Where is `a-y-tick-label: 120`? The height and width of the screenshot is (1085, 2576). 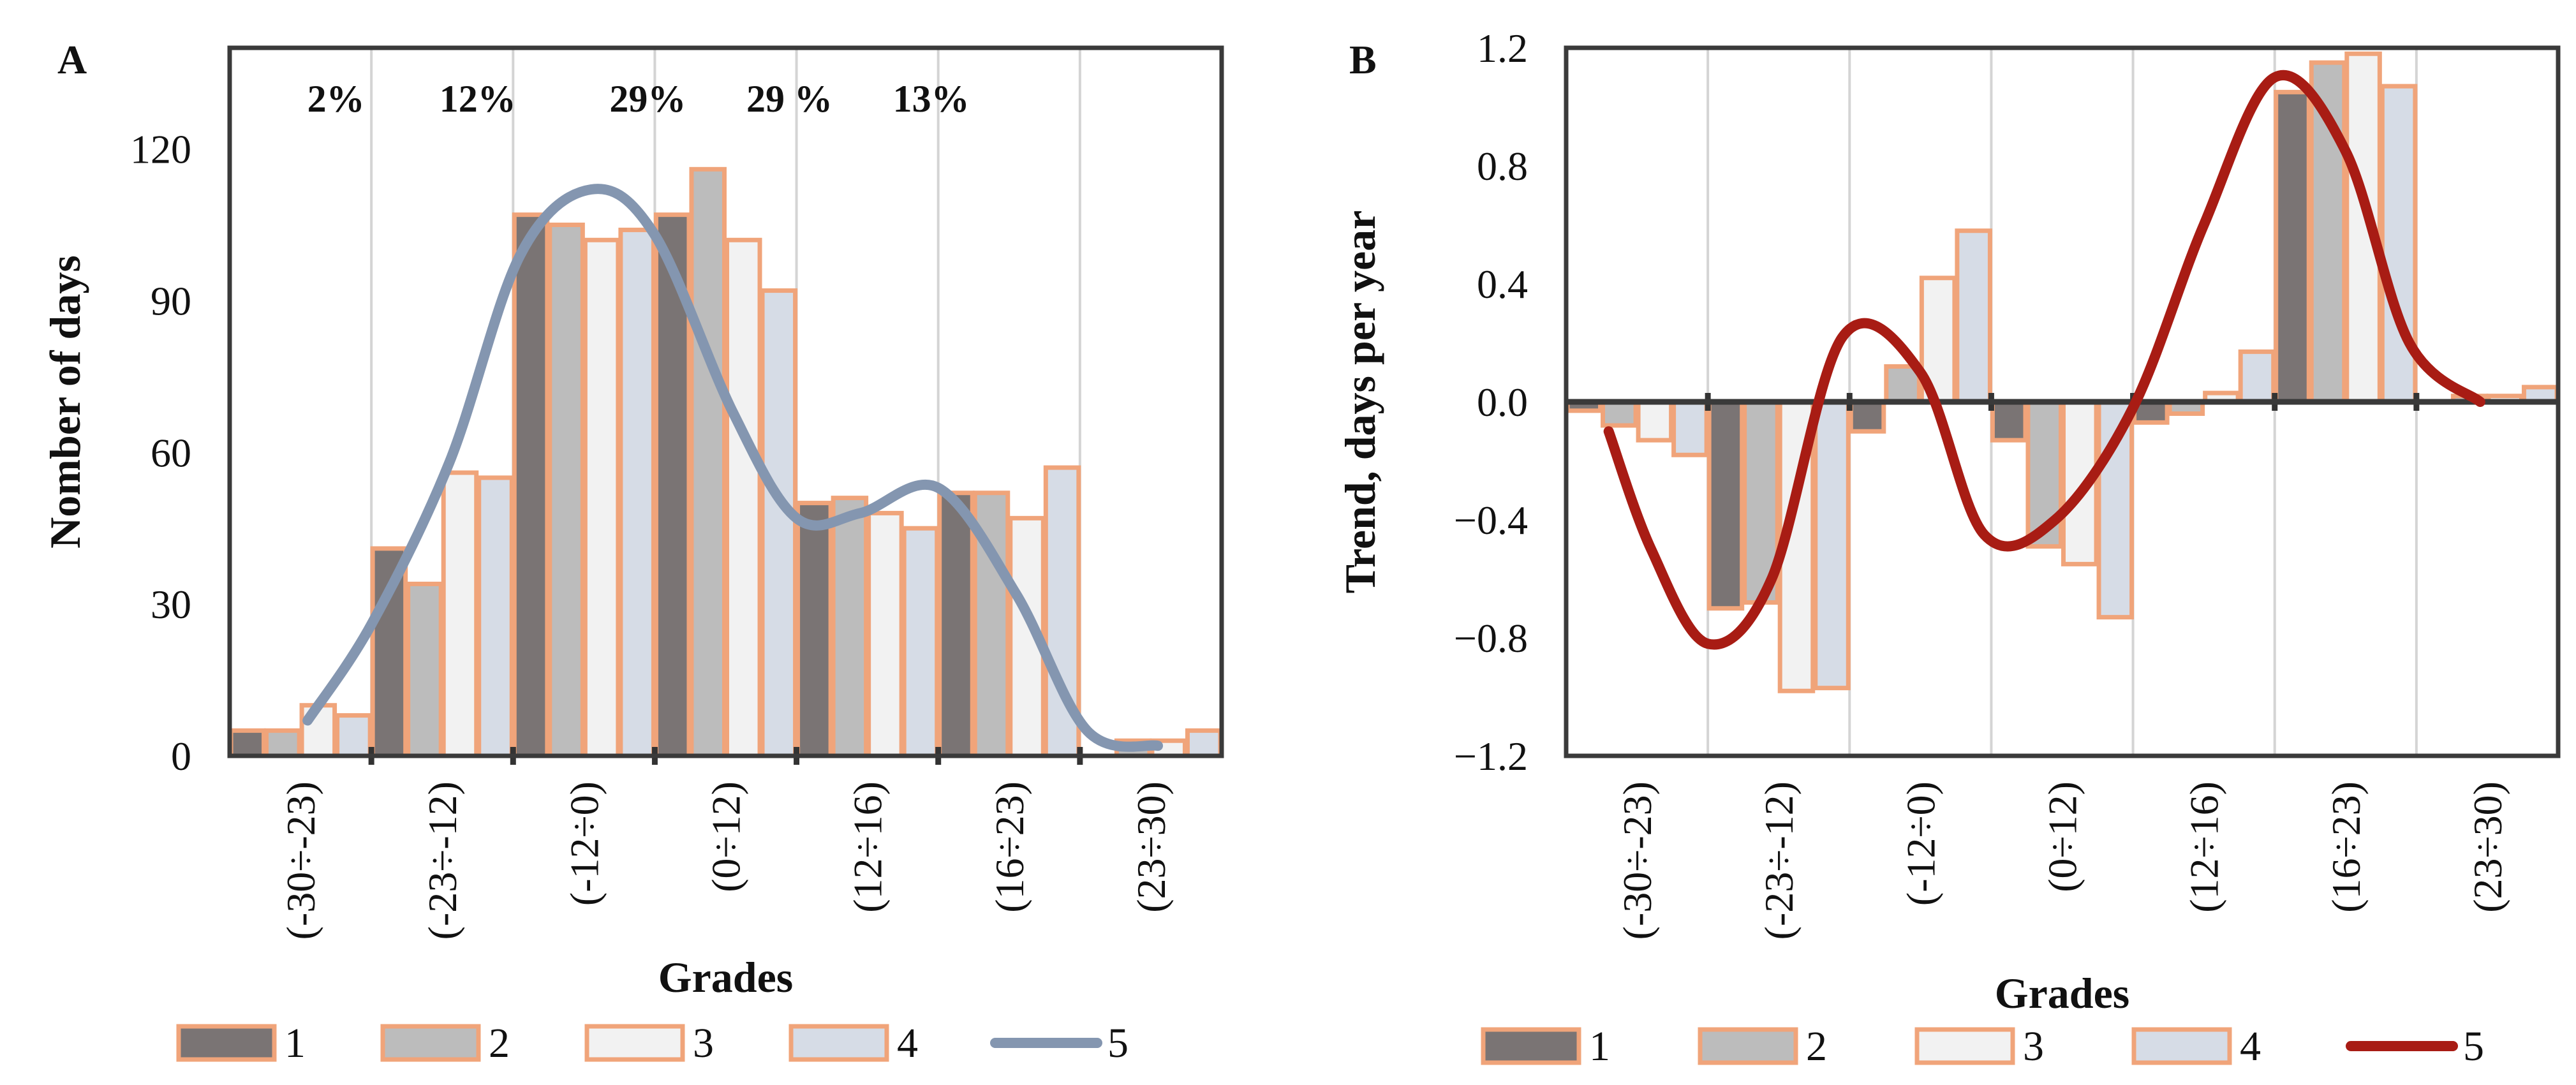
a-y-tick-label: 120 is located at coordinates (160, 149).